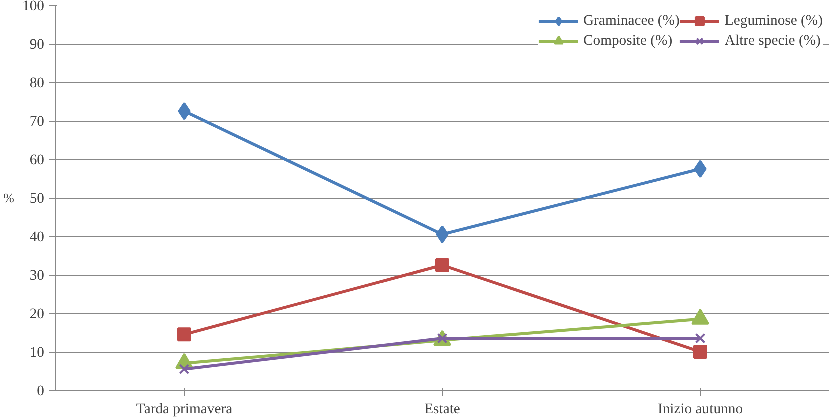 The image size is (834, 420). Describe the element at coordinates (9, 198) in the screenshot. I see `y-axis-title: %` at that location.